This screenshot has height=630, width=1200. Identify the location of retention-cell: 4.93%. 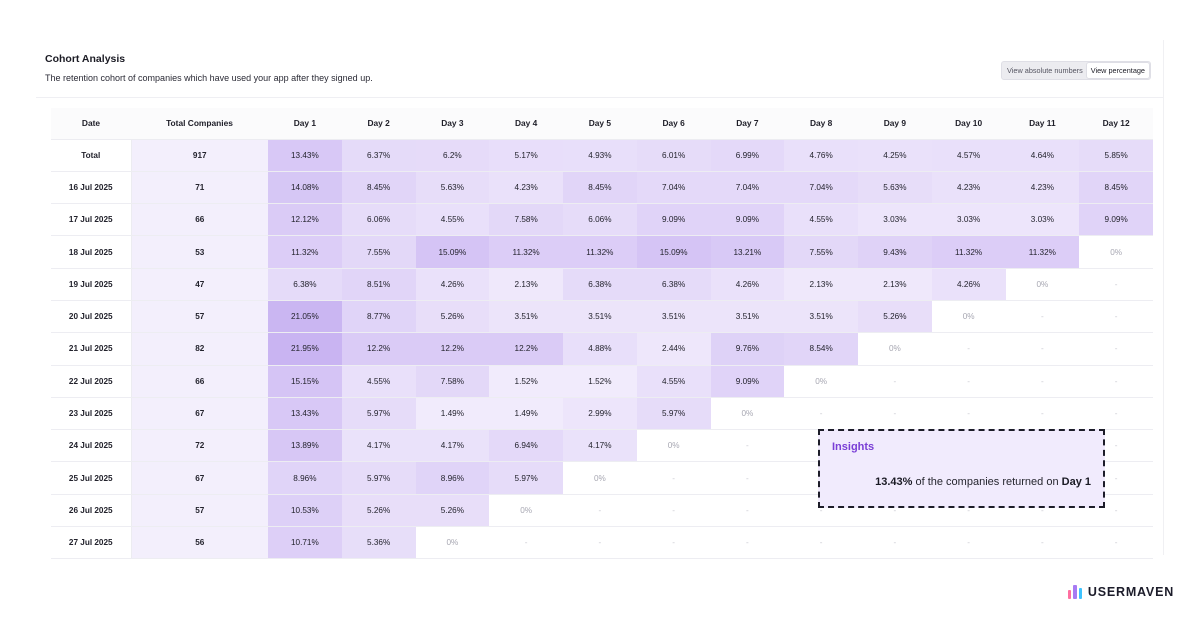
(600, 155).